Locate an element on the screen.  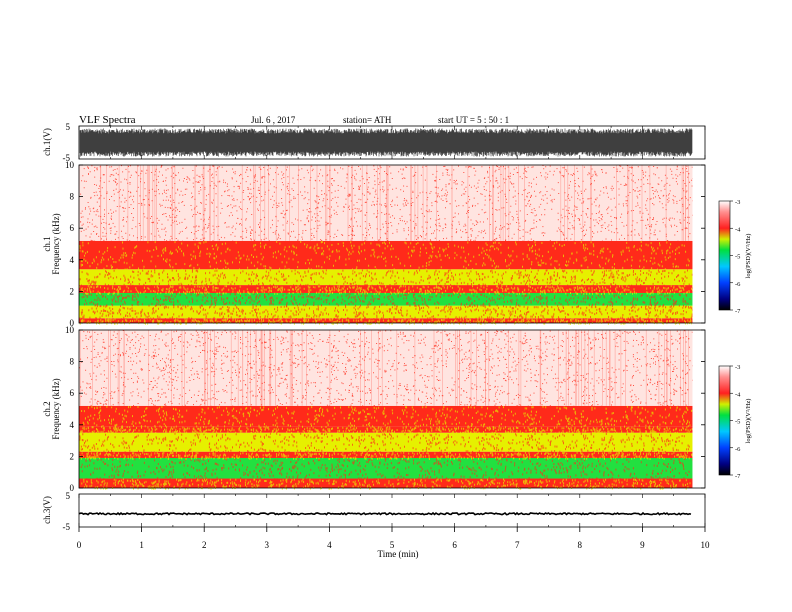
ch2-colorbar-label: log(PSD)(V²/Hz) is located at coordinates (748, 421).